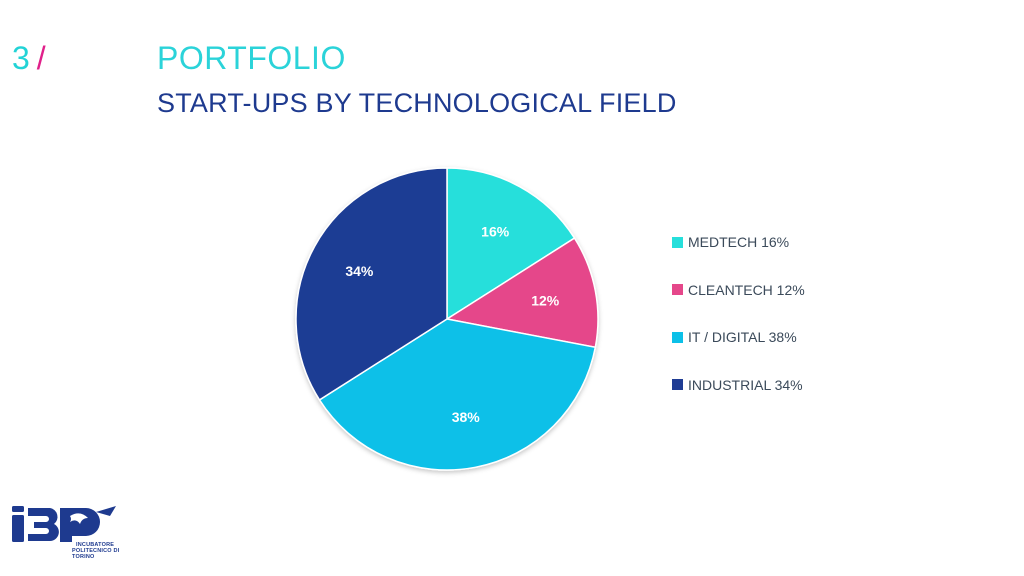  Describe the element at coordinates (41, 58) in the screenshot. I see `section-slash: /` at that location.